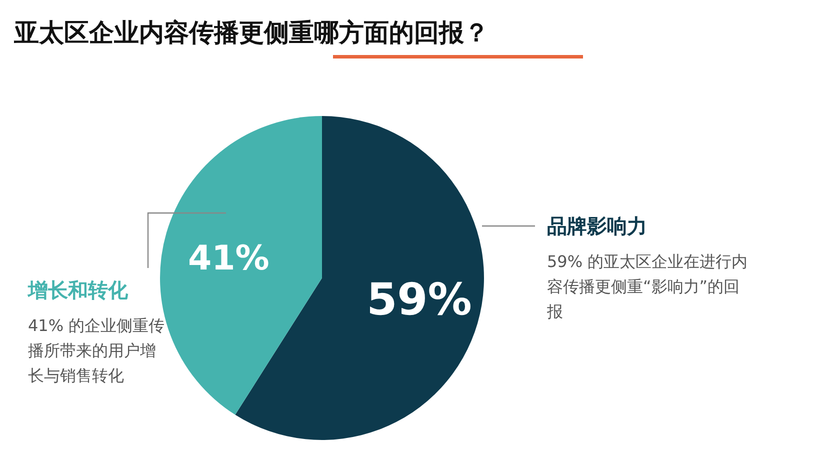 Image resolution: width=819 pixels, height=455 pixels. Describe the element at coordinates (647, 286) in the screenshot. I see `text: 59% 的亚太区企业在进行内容传播更侧重“影响力”的回报` at that location.